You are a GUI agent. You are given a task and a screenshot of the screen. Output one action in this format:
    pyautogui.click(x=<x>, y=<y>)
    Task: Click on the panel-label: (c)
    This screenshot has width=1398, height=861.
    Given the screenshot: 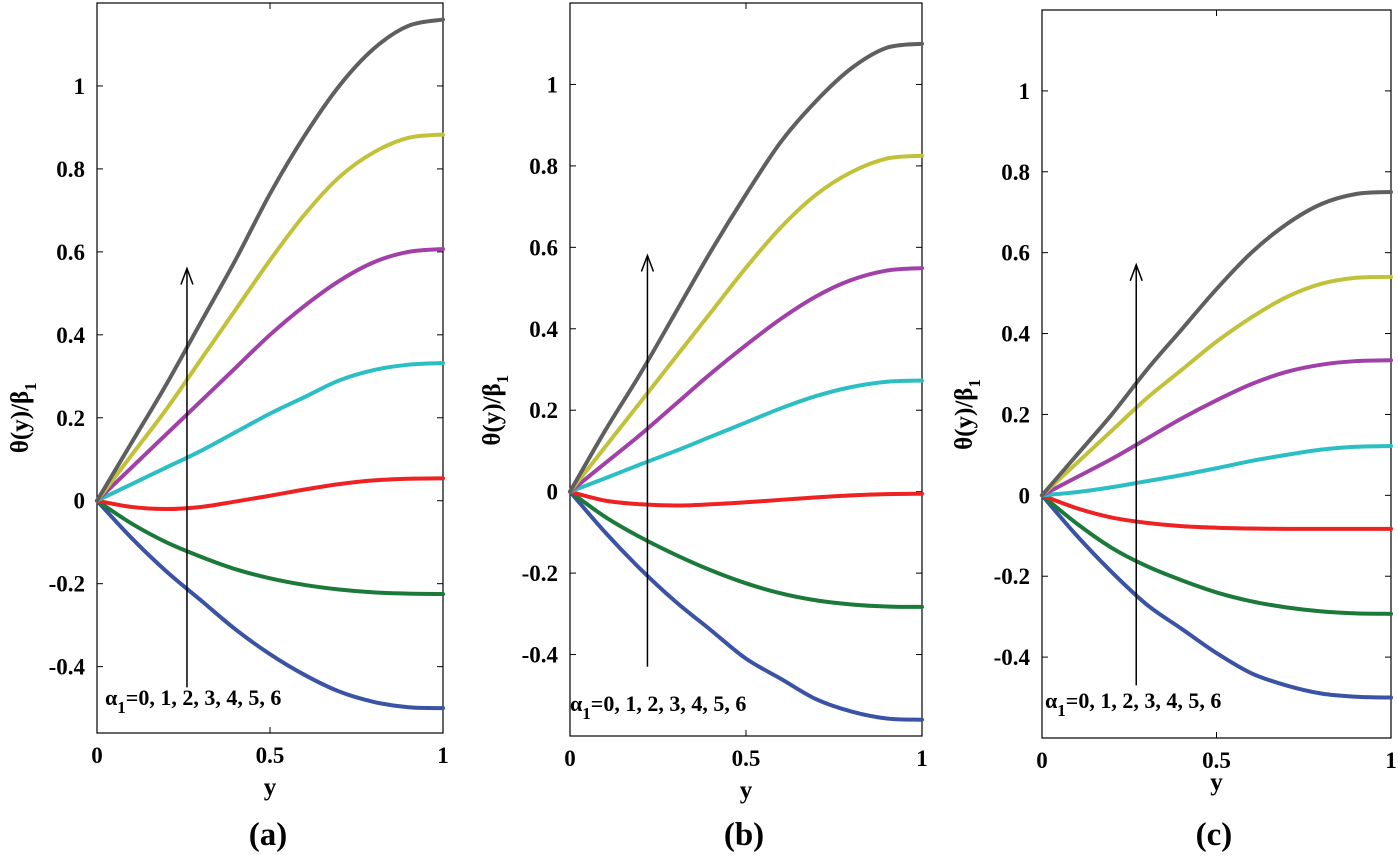 What is the action you would take?
    pyautogui.click(x=1214, y=835)
    